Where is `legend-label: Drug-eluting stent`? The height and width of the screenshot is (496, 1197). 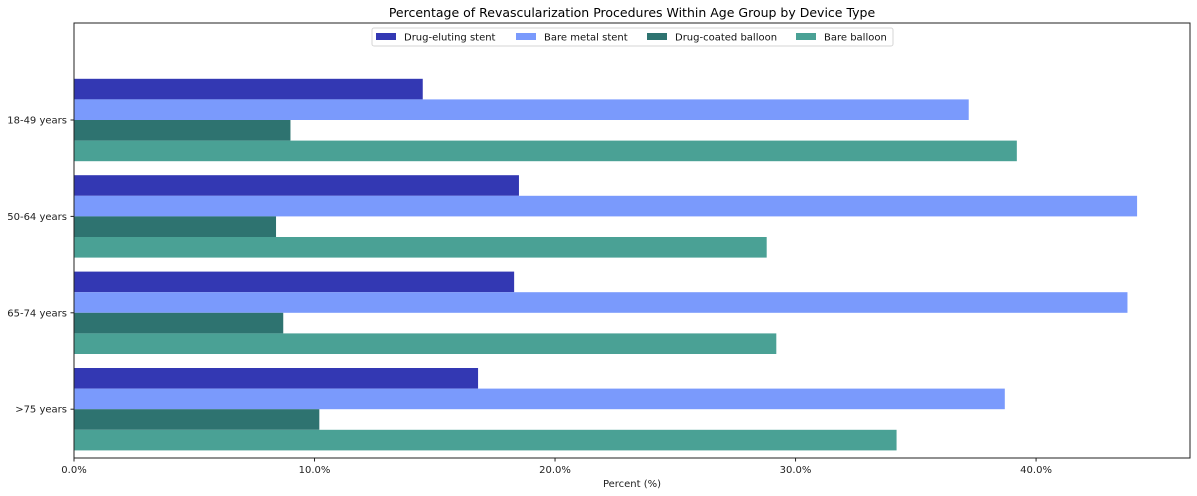 legend-label: Drug-eluting stent is located at coordinates (450, 38).